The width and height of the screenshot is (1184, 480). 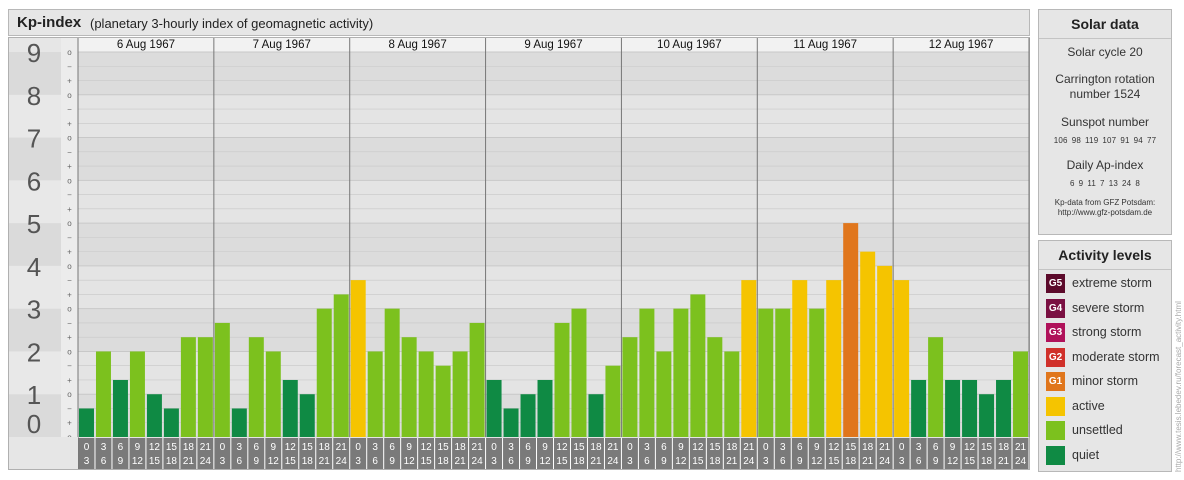 What do you see at coordinates (1055, 332) in the screenshot?
I see `legend-swatch: G3` at bounding box center [1055, 332].